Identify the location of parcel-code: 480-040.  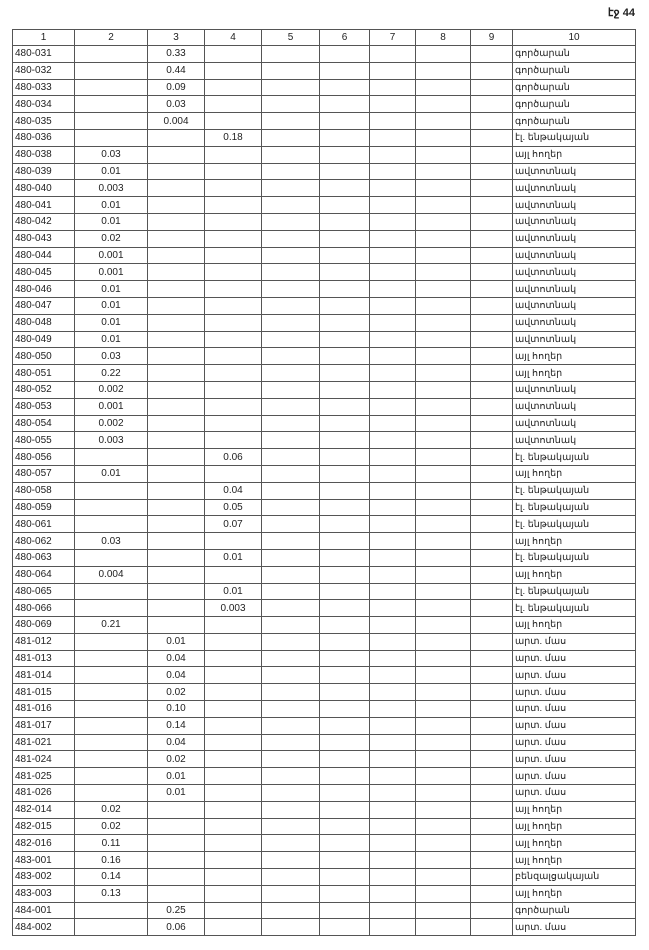
(43, 188).